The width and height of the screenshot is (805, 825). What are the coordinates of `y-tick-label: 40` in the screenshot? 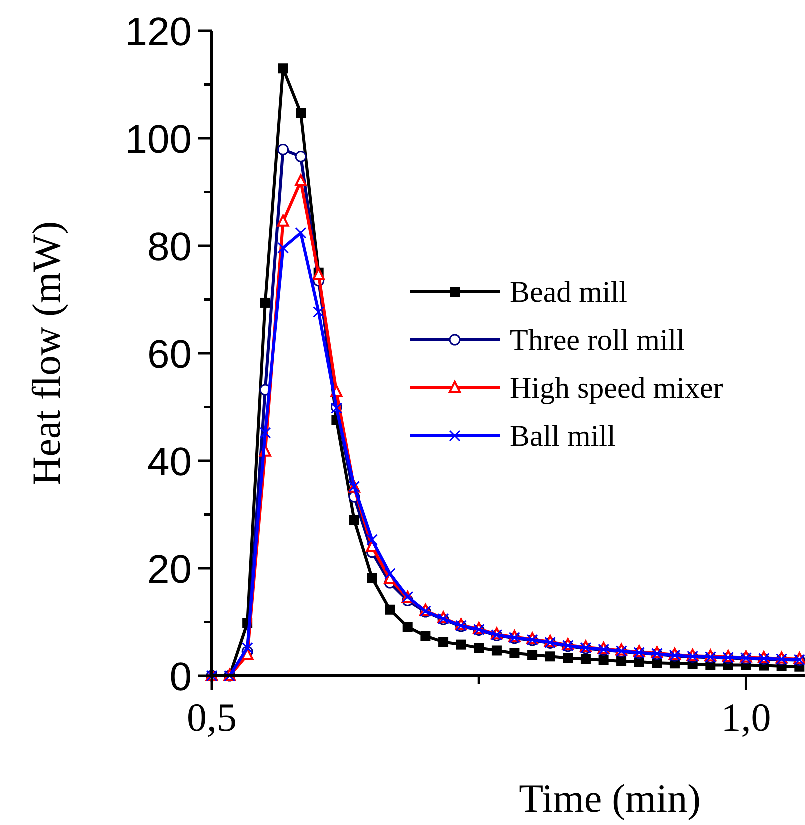 It's located at (170, 462).